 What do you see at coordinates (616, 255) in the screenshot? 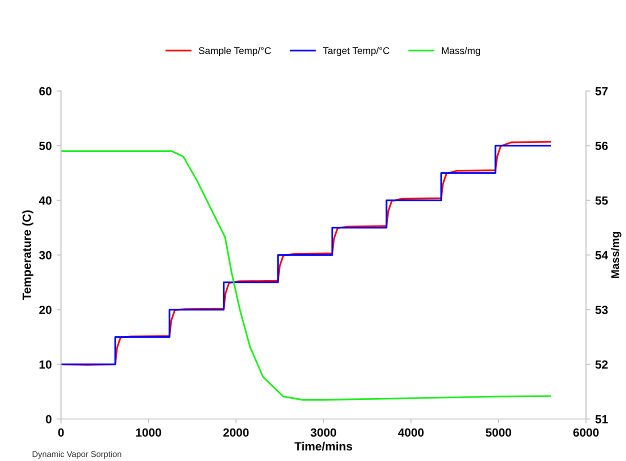
I see `y2-axis-title: Mass/mg` at bounding box center [616, 255].